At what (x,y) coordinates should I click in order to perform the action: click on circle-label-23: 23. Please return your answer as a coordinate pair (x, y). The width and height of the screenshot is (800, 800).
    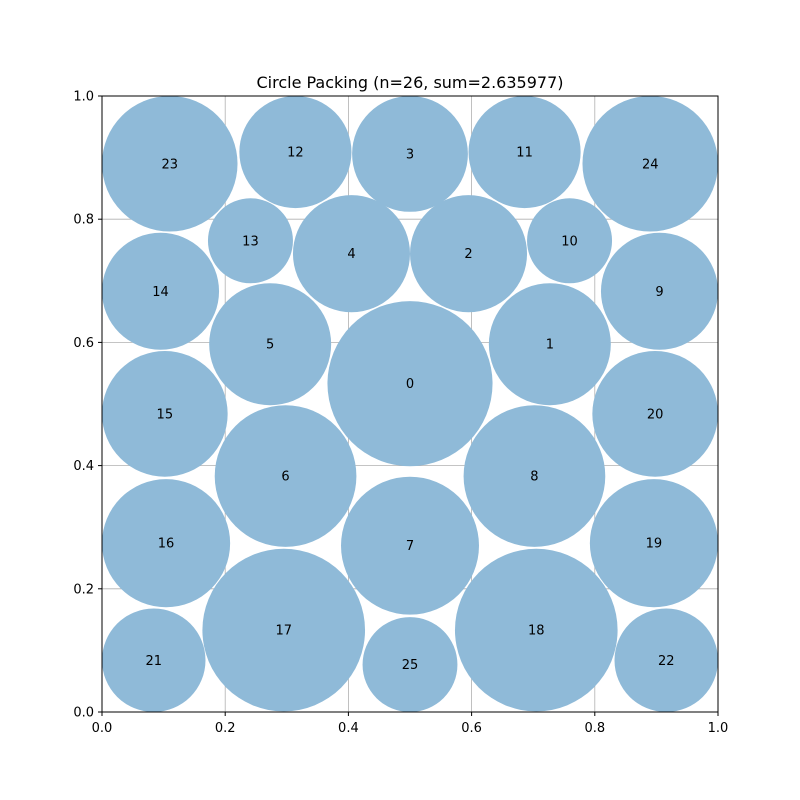
    Looking at the image, I should click on (169, 164).